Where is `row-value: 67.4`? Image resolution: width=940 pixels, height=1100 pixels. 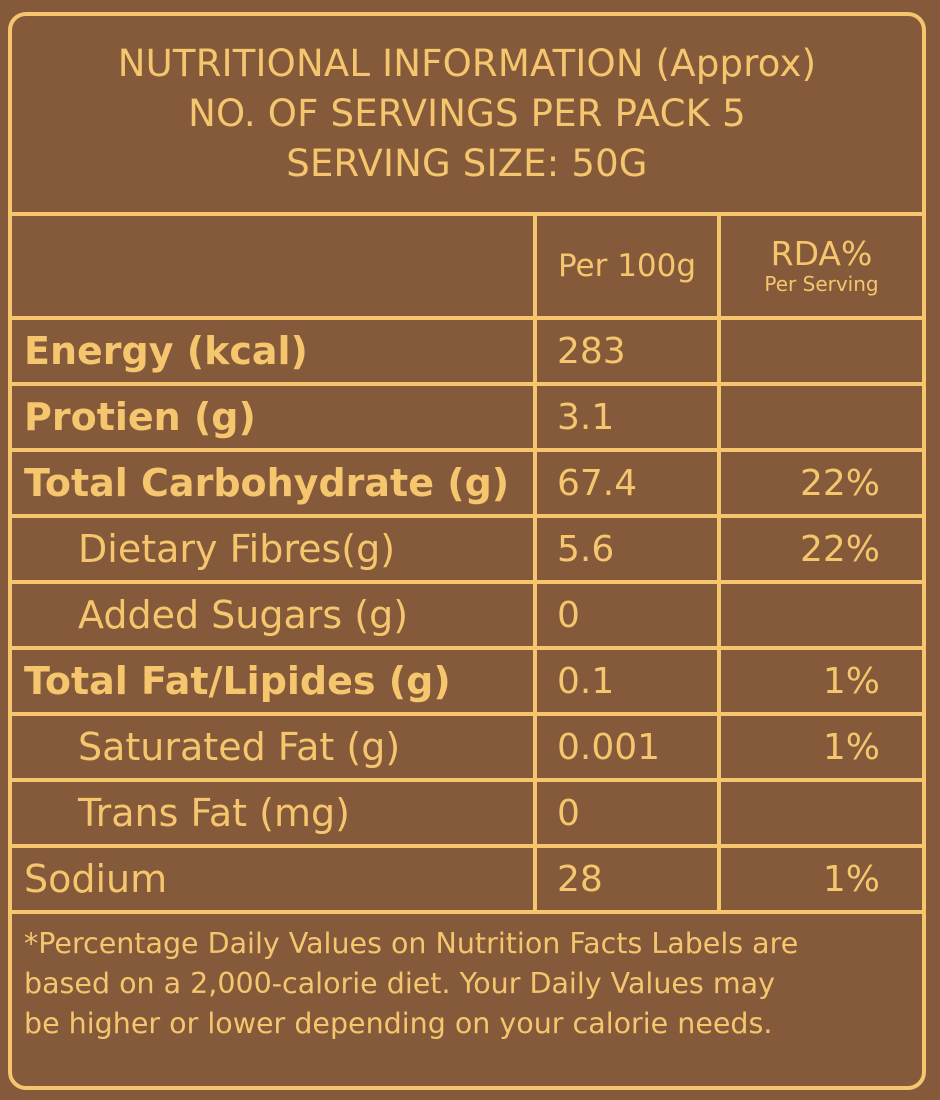
row-value: 67.4 is located at coordinates (627, 483).